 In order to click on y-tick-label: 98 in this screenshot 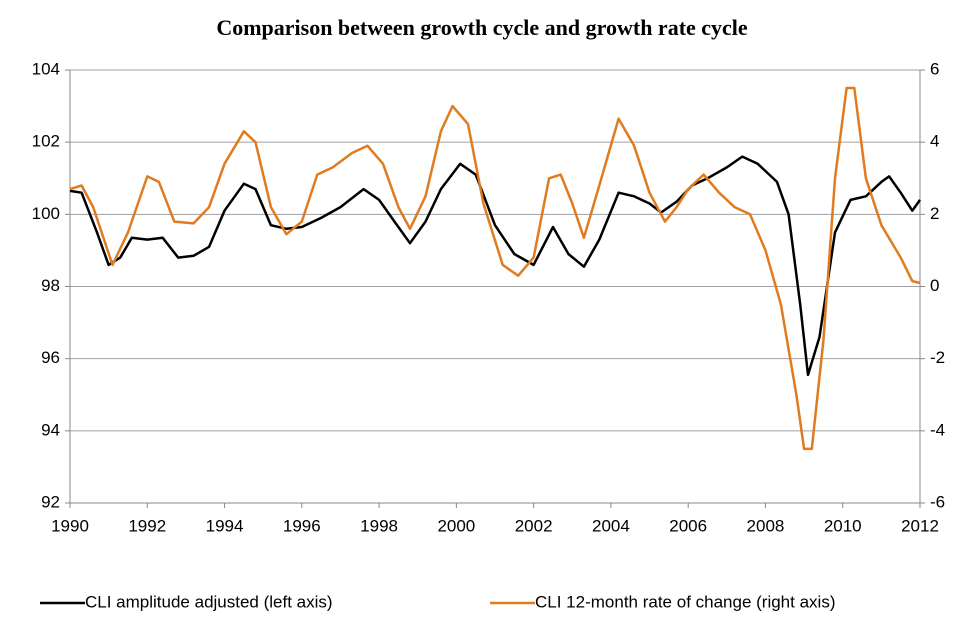, I will do `click(50, 285)`.